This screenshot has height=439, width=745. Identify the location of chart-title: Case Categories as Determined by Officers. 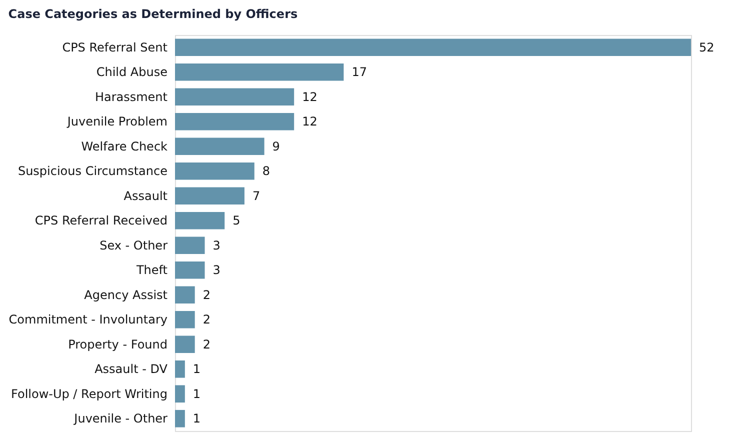
(153, 14).